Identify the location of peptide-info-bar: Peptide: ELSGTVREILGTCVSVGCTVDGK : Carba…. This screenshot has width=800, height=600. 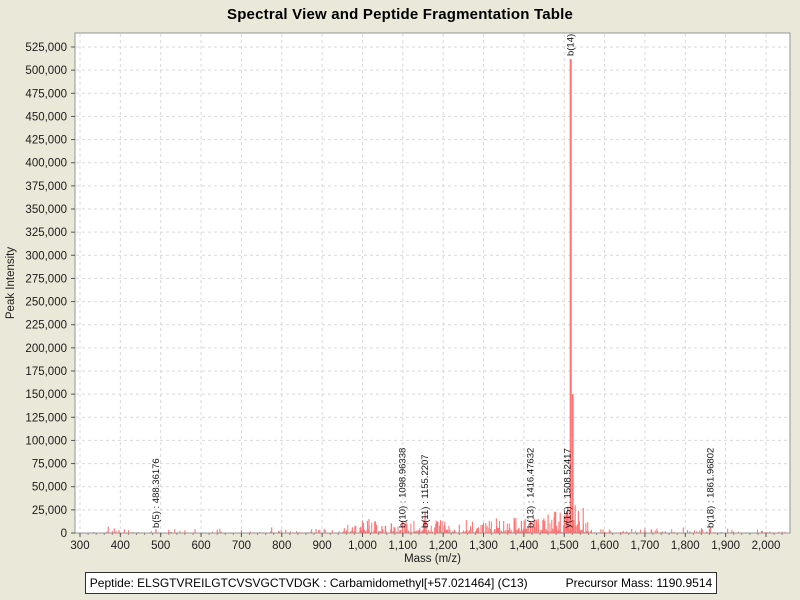
(401, 583).